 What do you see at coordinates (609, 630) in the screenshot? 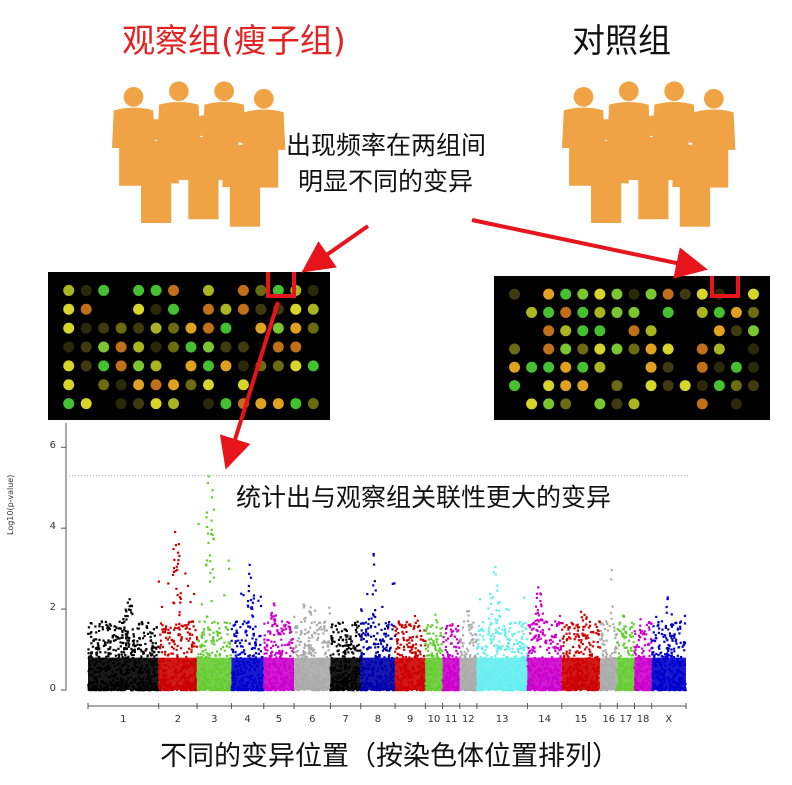
I see `chromosome-16-points` at bounding box center [609, 630].